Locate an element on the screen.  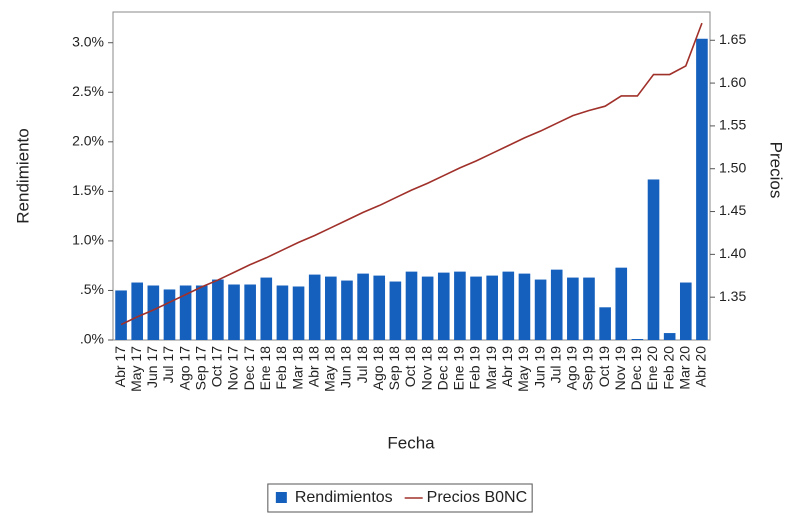
x-tick-label: Jun 18 is located at coordinates (346, 367).